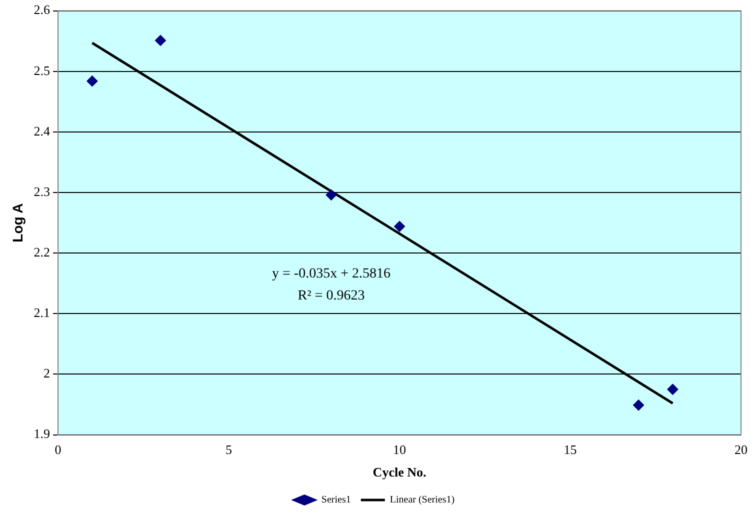 Image resolution: width=755 pixels, height=515 pixels. Describe the element at coordinates (422, 500) in the screenshot. I see `legend-label: Linear (Series1)` at that location.